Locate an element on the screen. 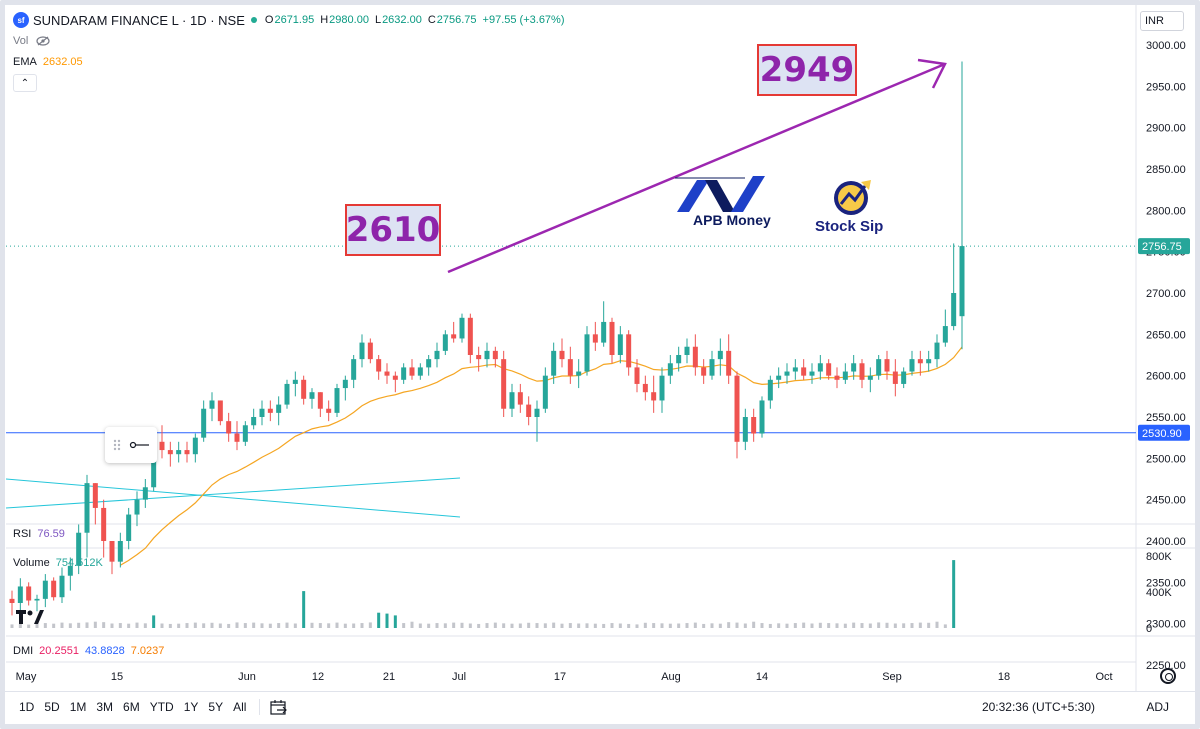  range-5d-button: 5D is located at coordinates (52, 706).